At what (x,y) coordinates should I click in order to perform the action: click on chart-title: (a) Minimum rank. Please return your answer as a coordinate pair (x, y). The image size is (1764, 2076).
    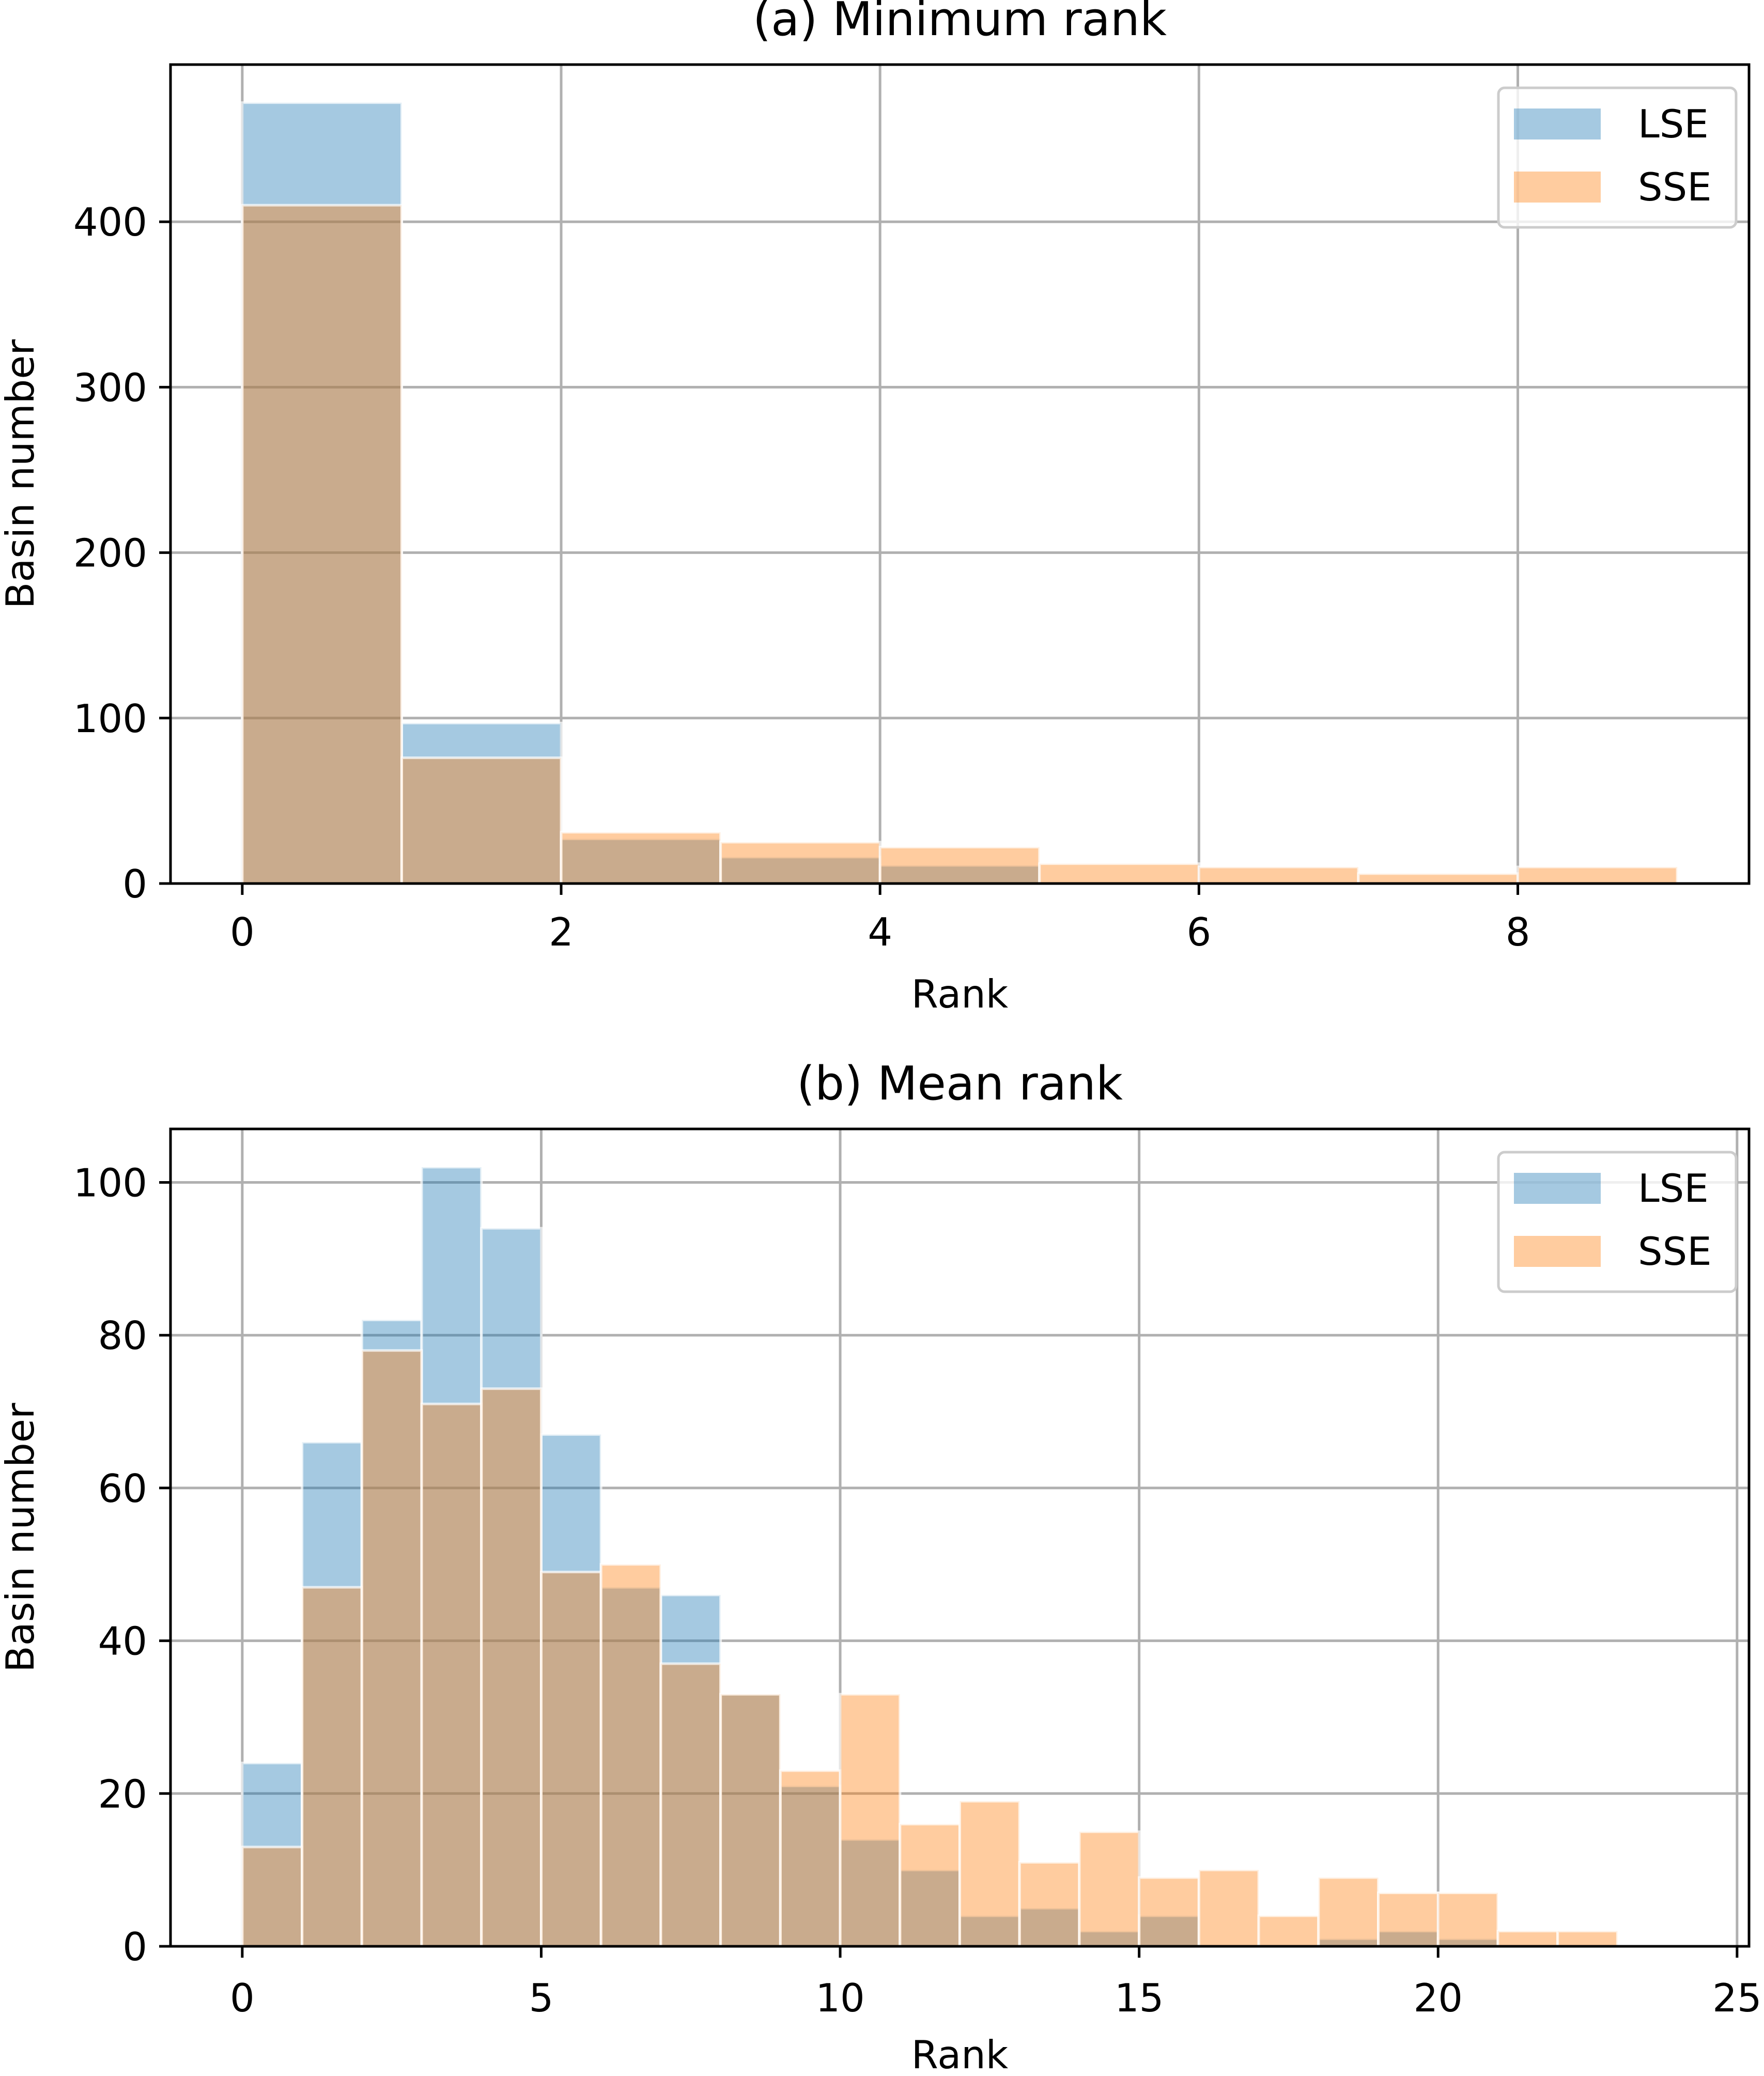
    Looking at the image, I should click on (960, 23).